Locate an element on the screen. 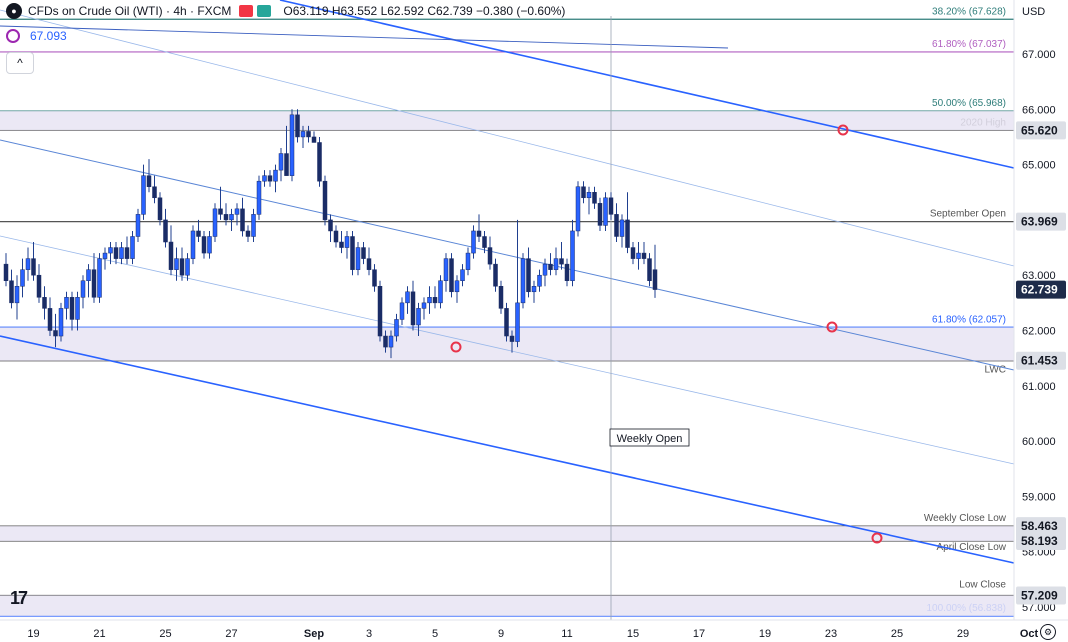 The height and width of the screenshot is (642, 1068). tradingview-logo: 17 is located at coordinates (19, 598).